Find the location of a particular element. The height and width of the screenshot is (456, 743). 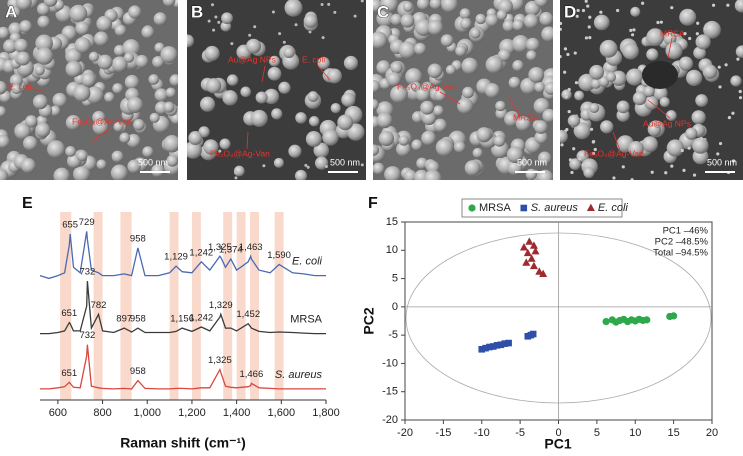

peak-label: 732 is located at coordinates (87, 272).